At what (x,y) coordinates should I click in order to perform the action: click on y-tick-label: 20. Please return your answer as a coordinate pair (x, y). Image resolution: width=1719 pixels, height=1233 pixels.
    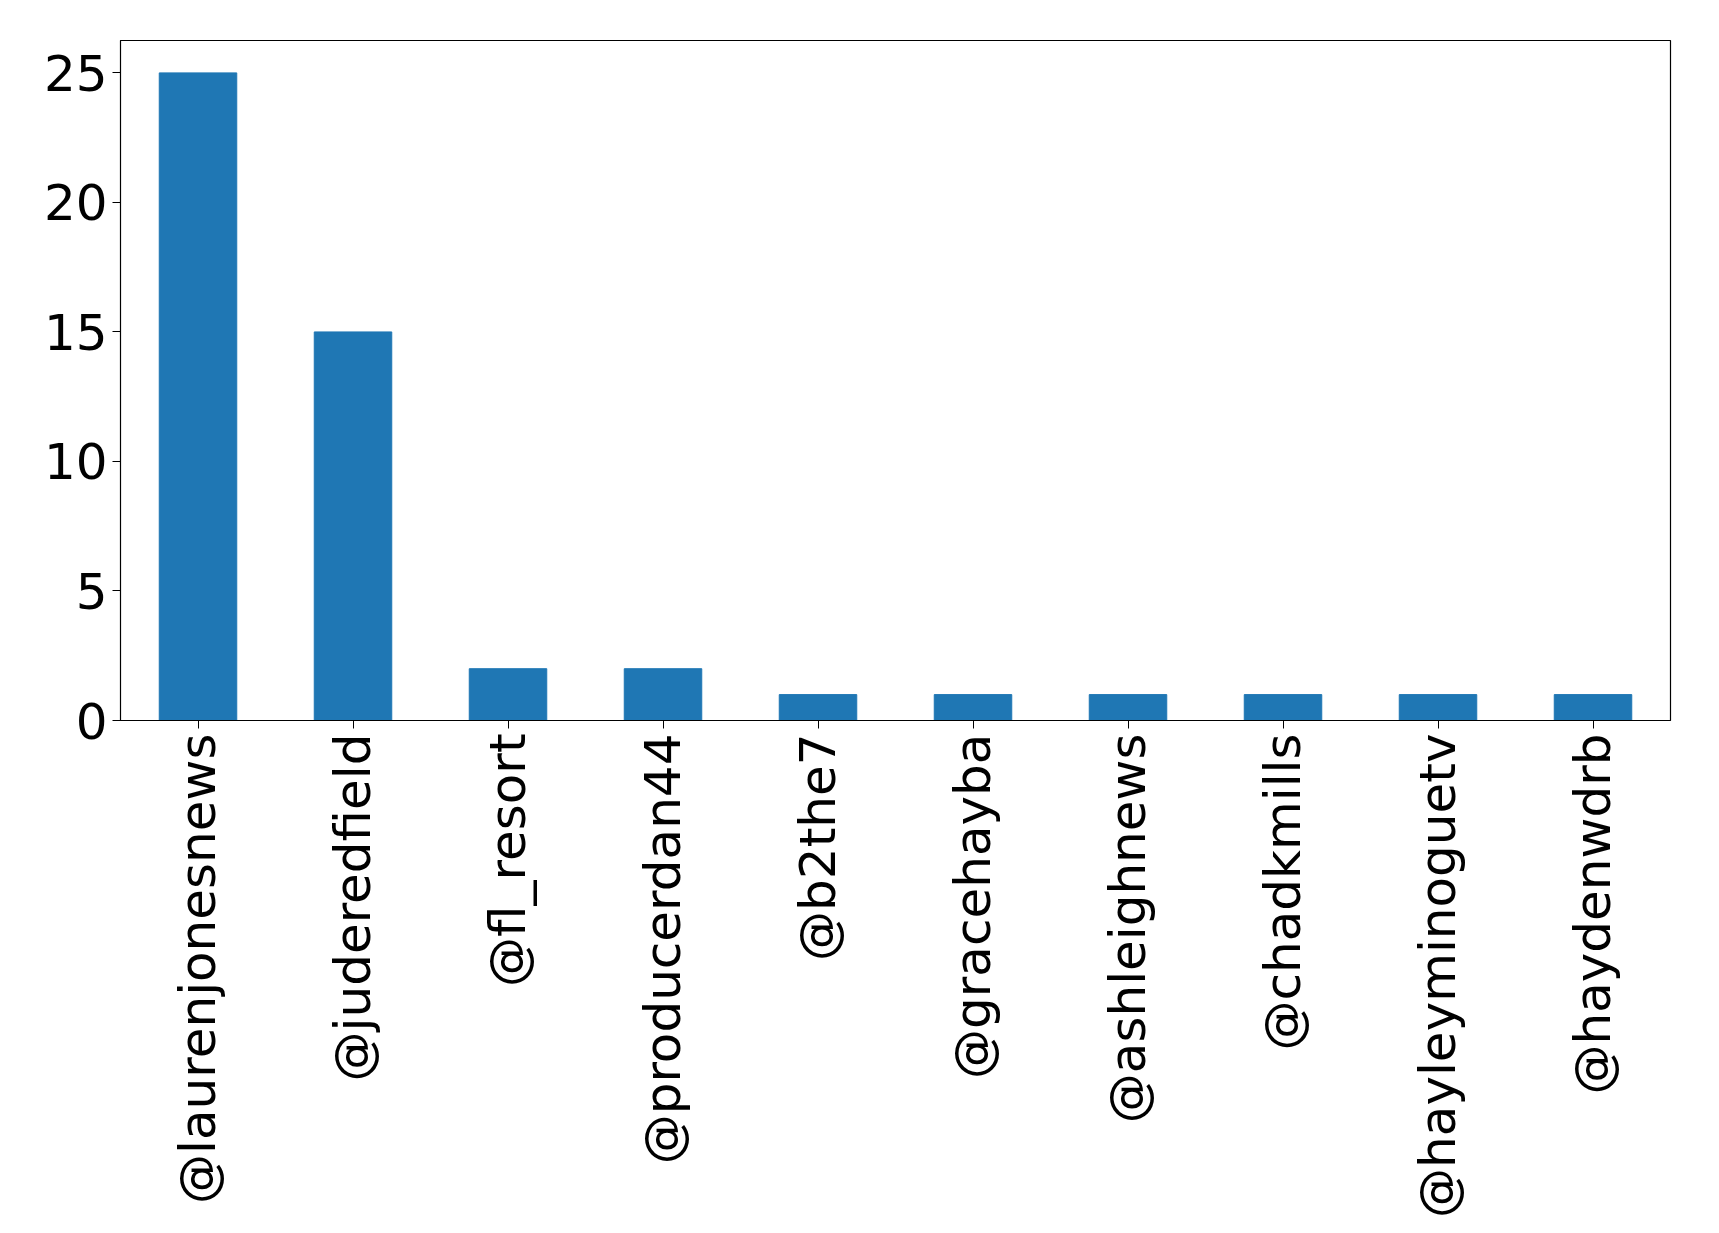
    Looking at the image, I should click on (75, 203).